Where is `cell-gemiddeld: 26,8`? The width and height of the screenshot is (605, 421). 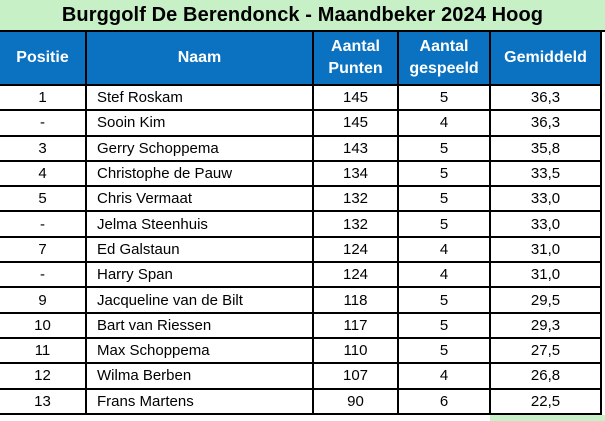
cell-gemiddeld: 26,8 is located at coordinates (545, 376).